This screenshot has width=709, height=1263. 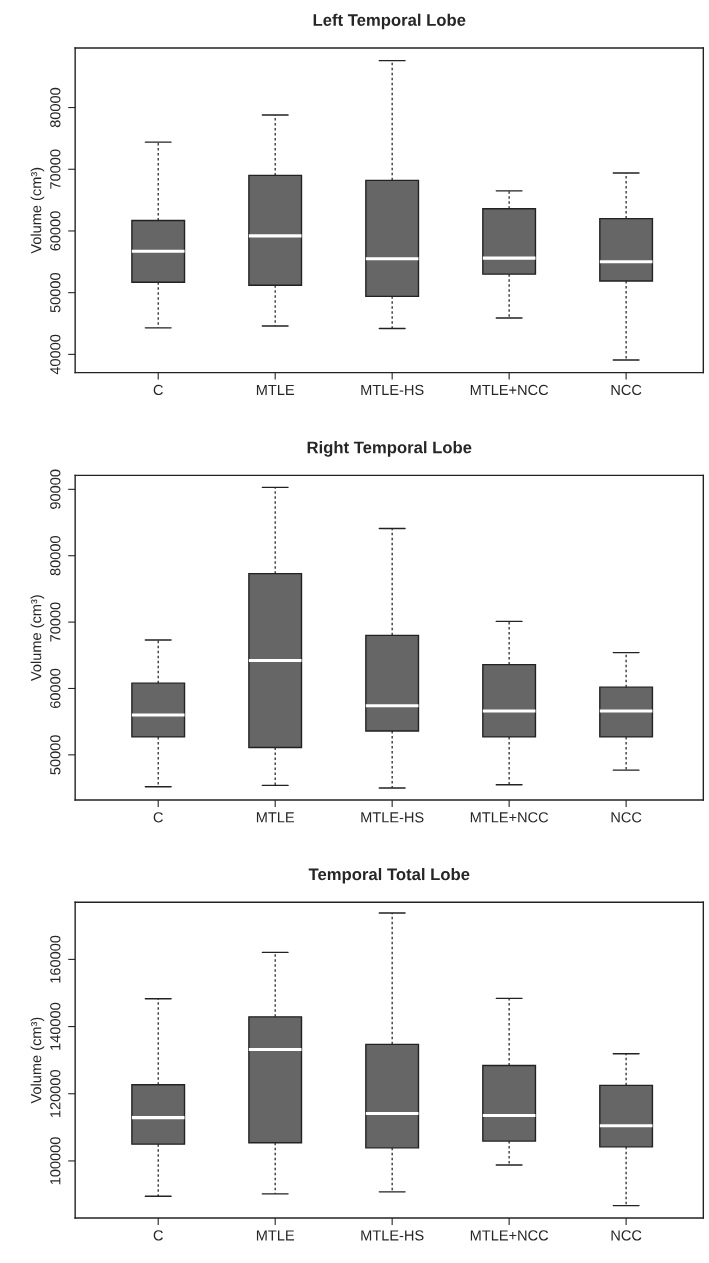 What do you see at coordinates (389, 875) in the screenshot?
I see `chart-title: Temporal Total Lobe` at bounding box center [389, 875].